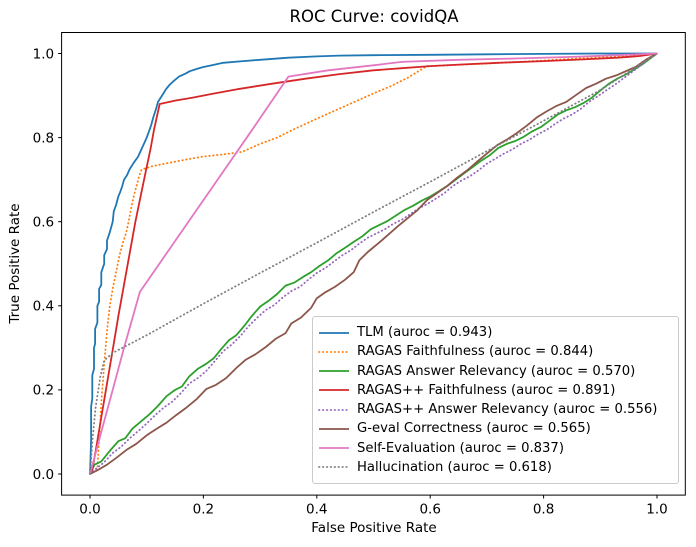 The image size is (696, 547). I want to click on x-tick-label: 0.0, so click(89, 510).